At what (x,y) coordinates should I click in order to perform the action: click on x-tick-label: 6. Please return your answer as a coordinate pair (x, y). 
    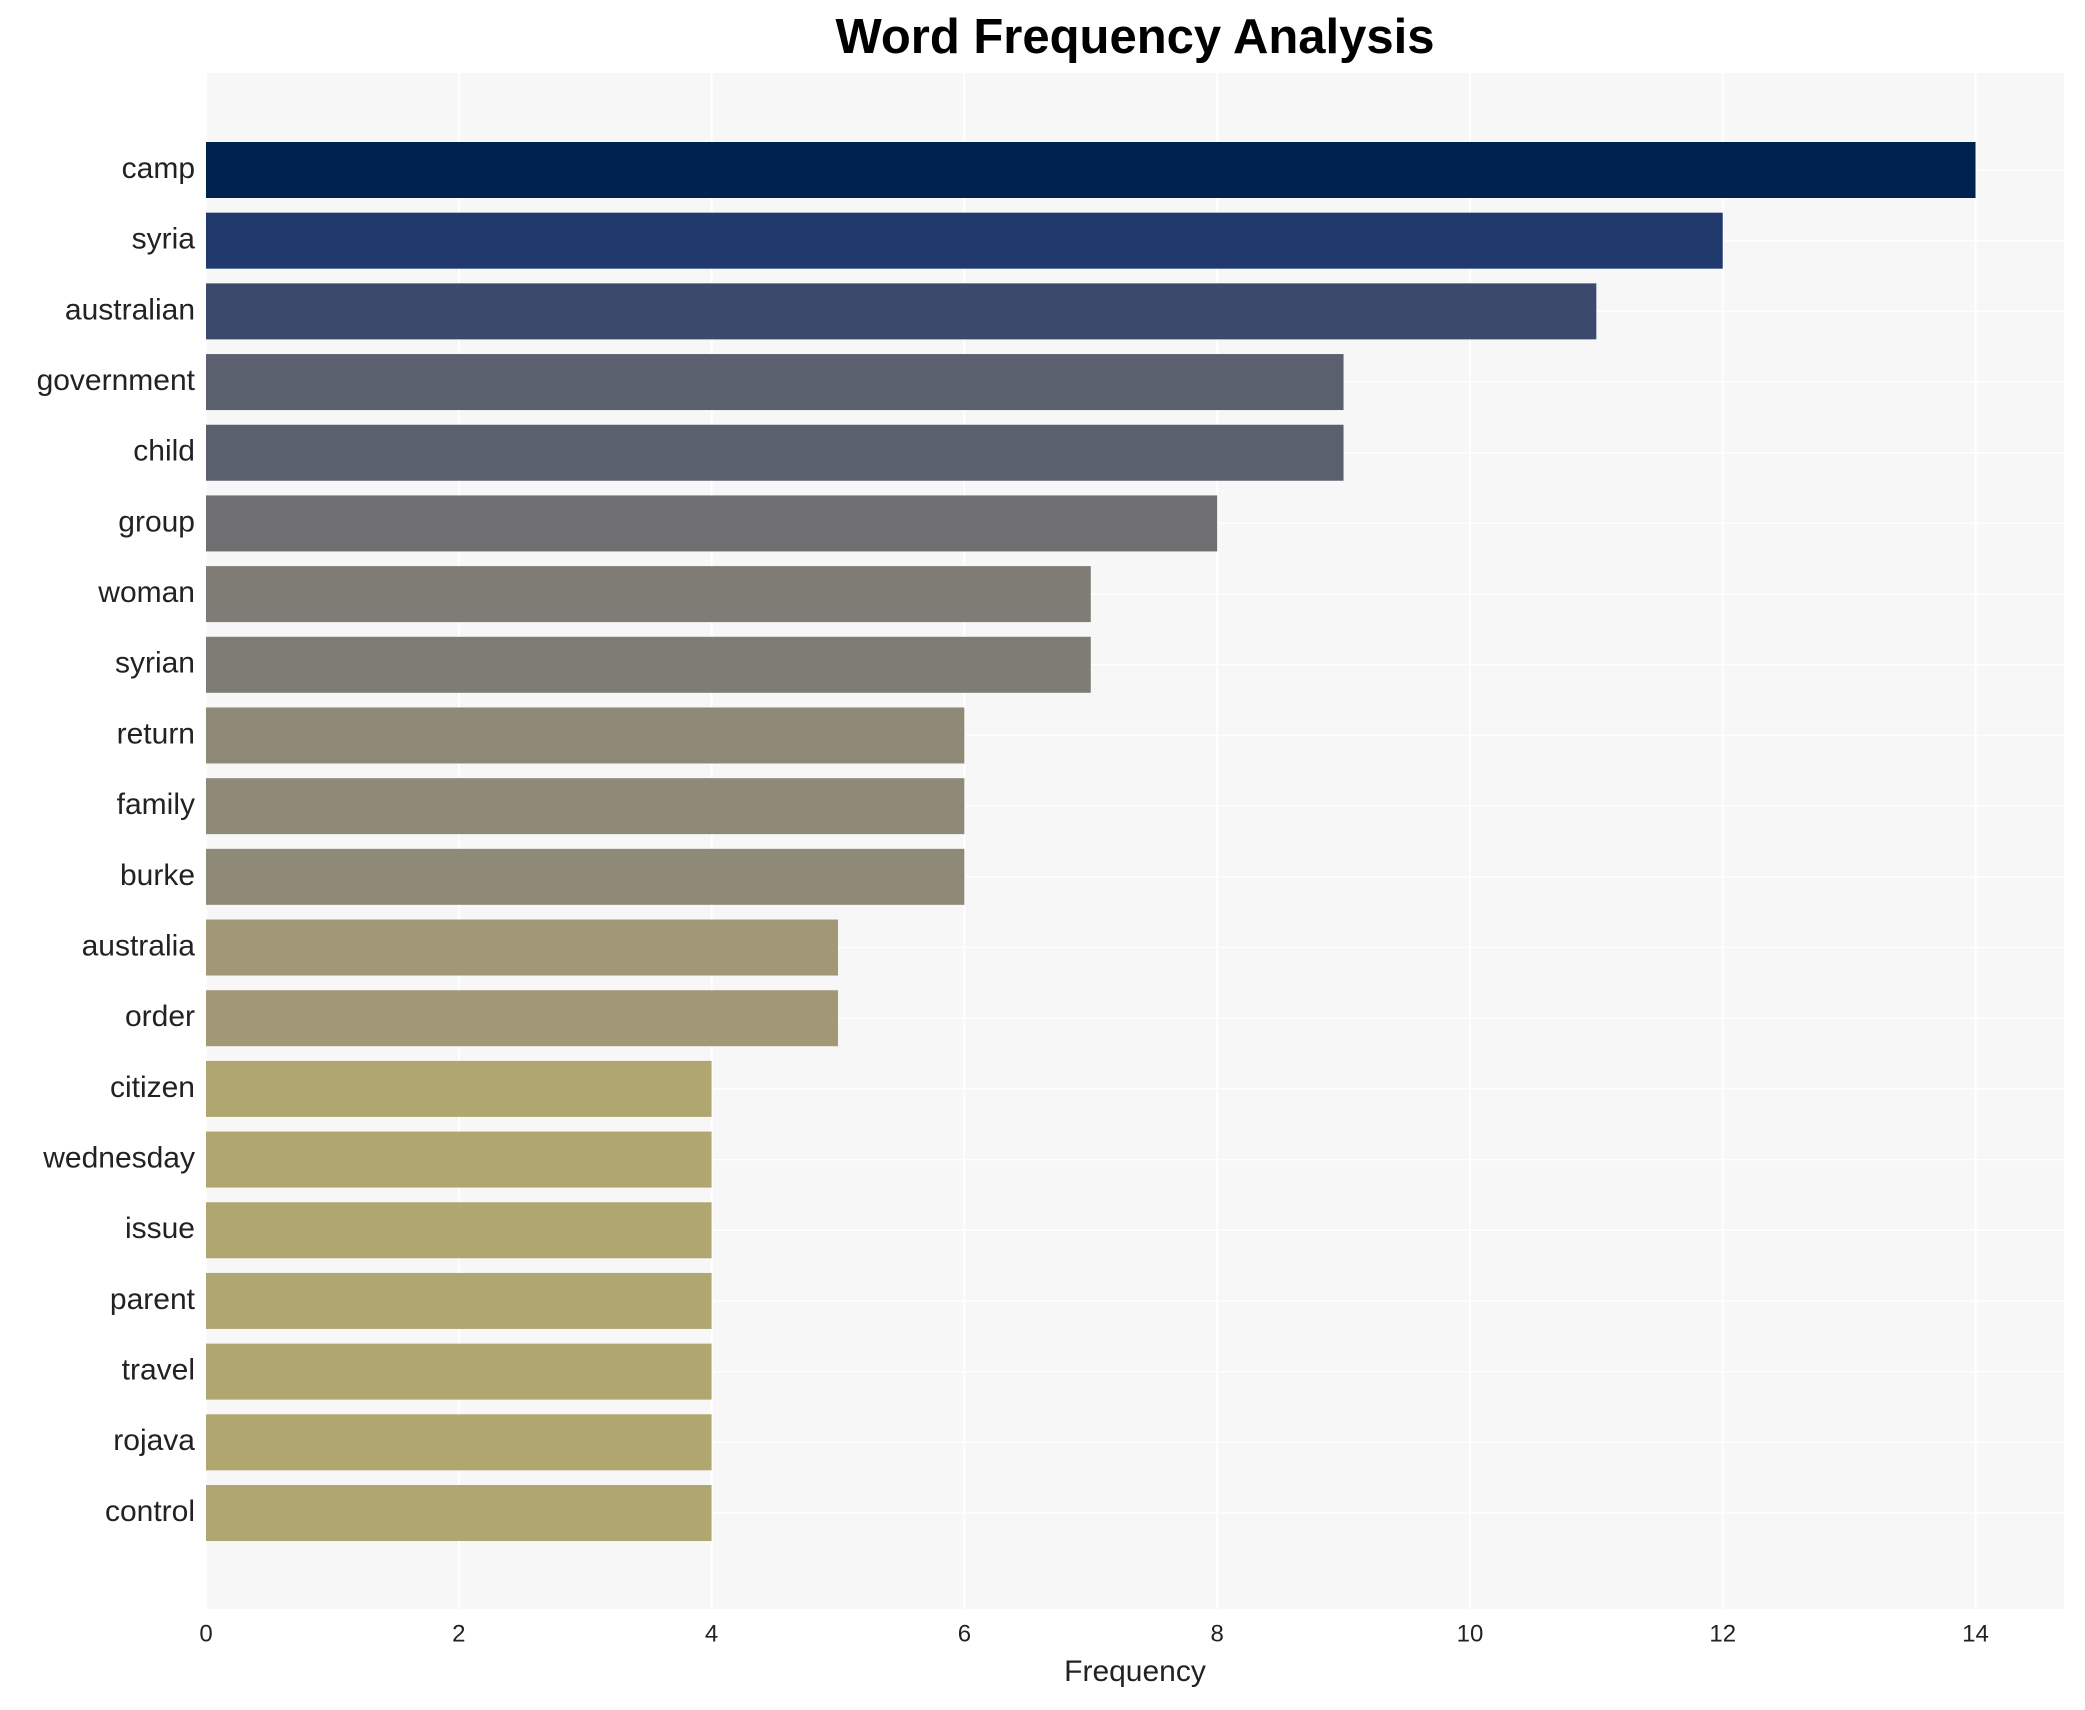
    Looking at the image, I should click on (964, 1633).